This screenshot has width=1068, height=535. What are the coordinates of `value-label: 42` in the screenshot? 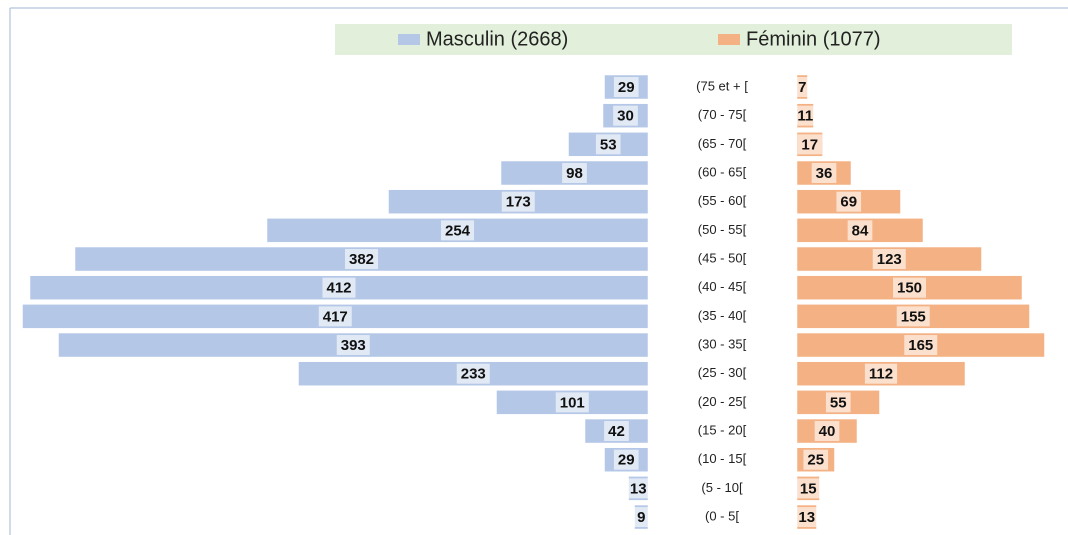 It's located at (616, 431).